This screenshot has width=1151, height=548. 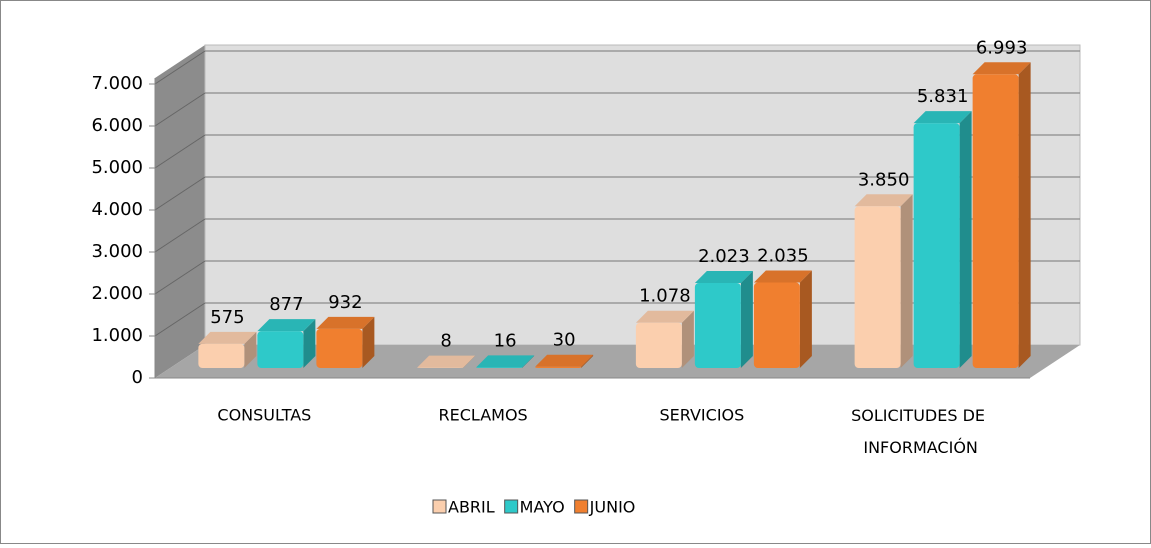 What do you see at coordinates (117, 125) in the screenshot?
I see `y-tick-label: 6.000` at bounding box center [117, 125].